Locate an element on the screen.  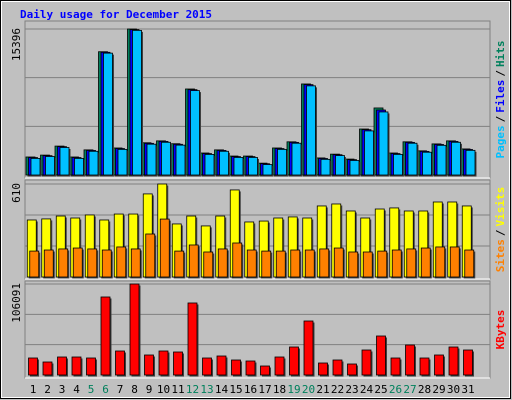
y-tick-label: 15396 is located at coordinates (16, 44).